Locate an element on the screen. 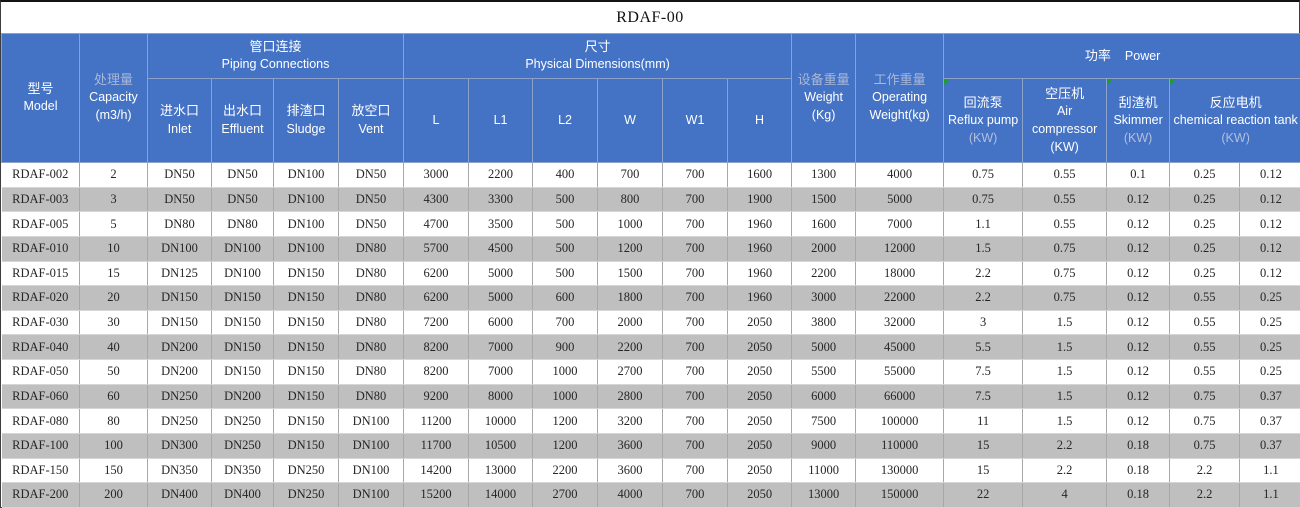 The image size is (1300, 508). cell-L1: 8000 is located at coordinates (501, 396).